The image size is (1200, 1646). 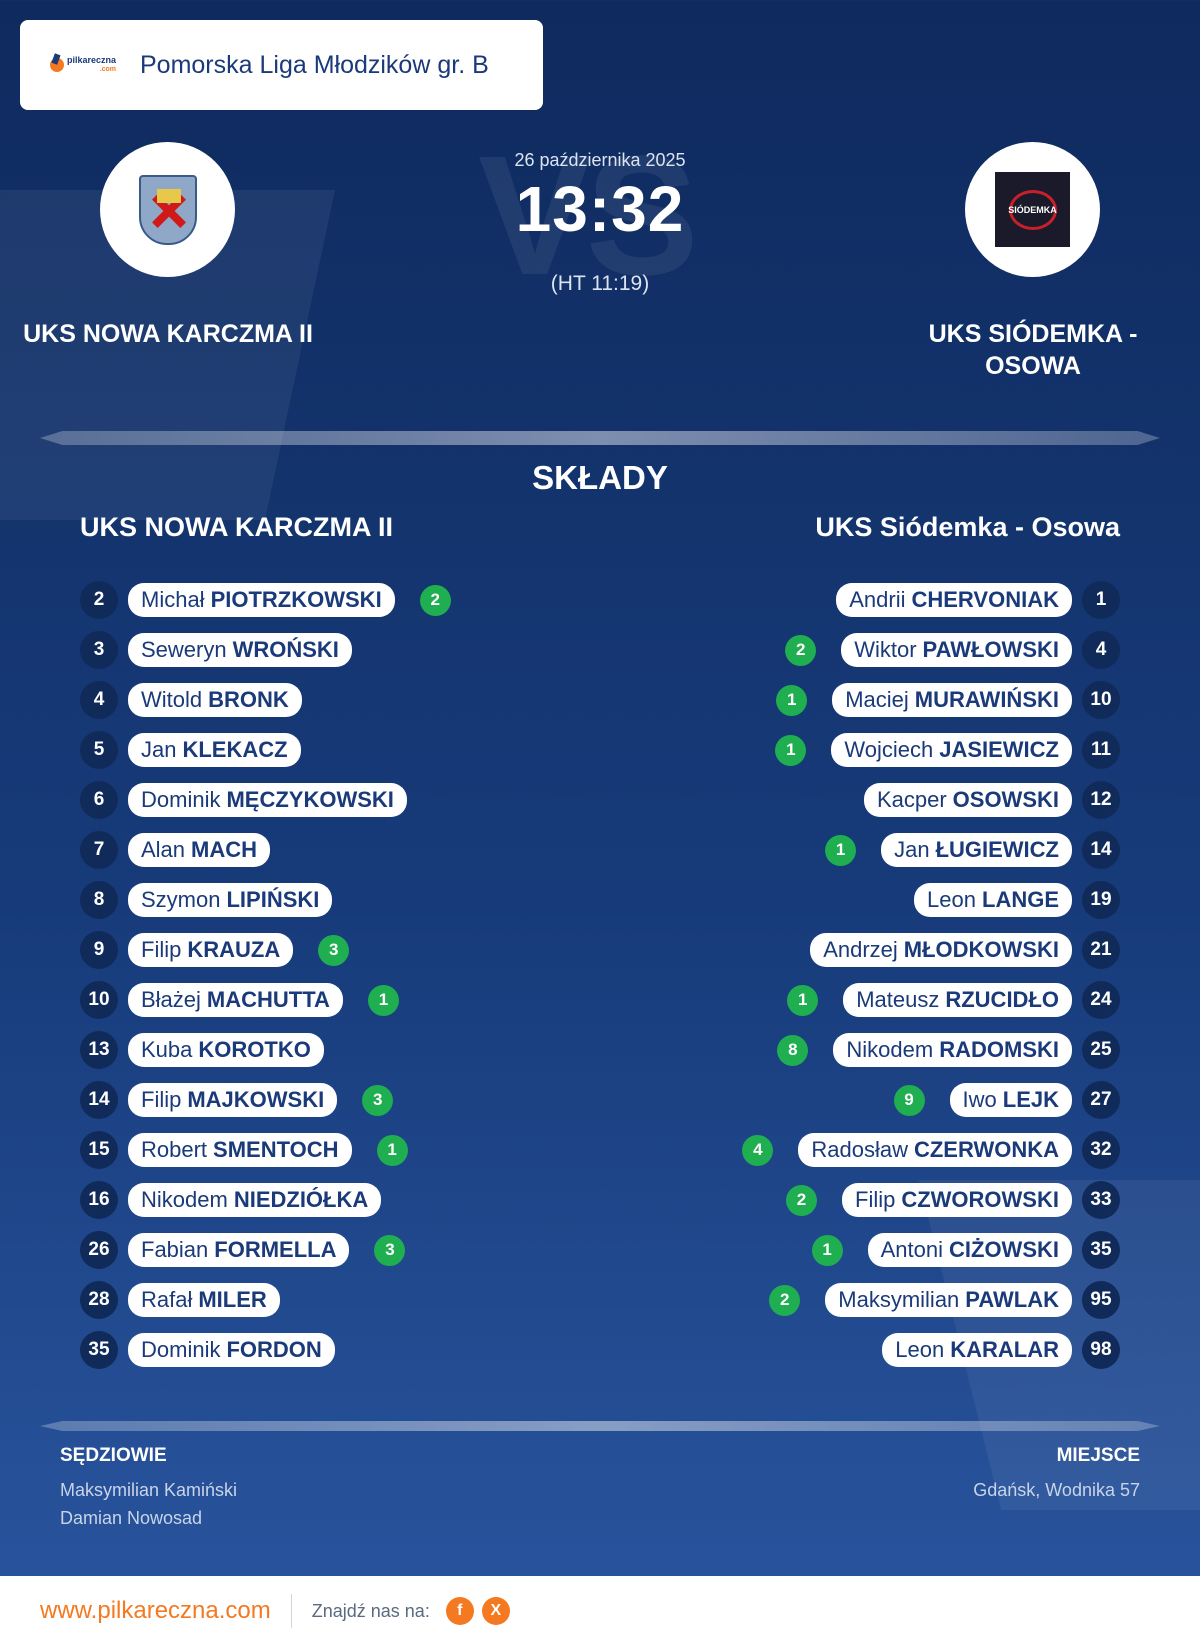 What do you see at coordinates (952, 700) in the screenshot?
I see `player-name: Maciej MURAWIŃSKI` at bounding box center [952, 700].